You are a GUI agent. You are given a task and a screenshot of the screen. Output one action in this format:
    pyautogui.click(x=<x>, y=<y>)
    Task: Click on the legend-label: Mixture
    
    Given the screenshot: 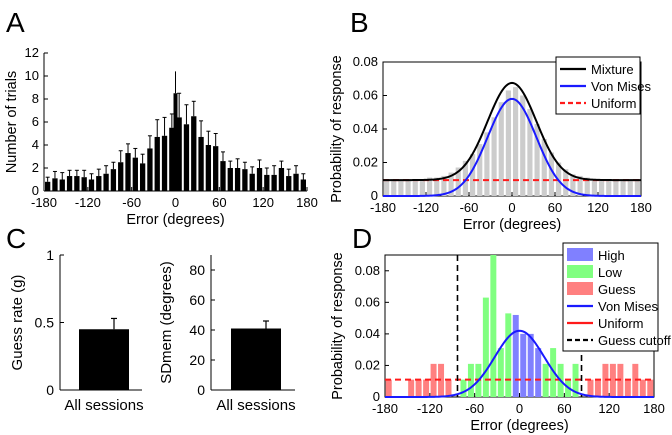 What is the action you would take?
    pyautogui.click(x=612, y=69)
    